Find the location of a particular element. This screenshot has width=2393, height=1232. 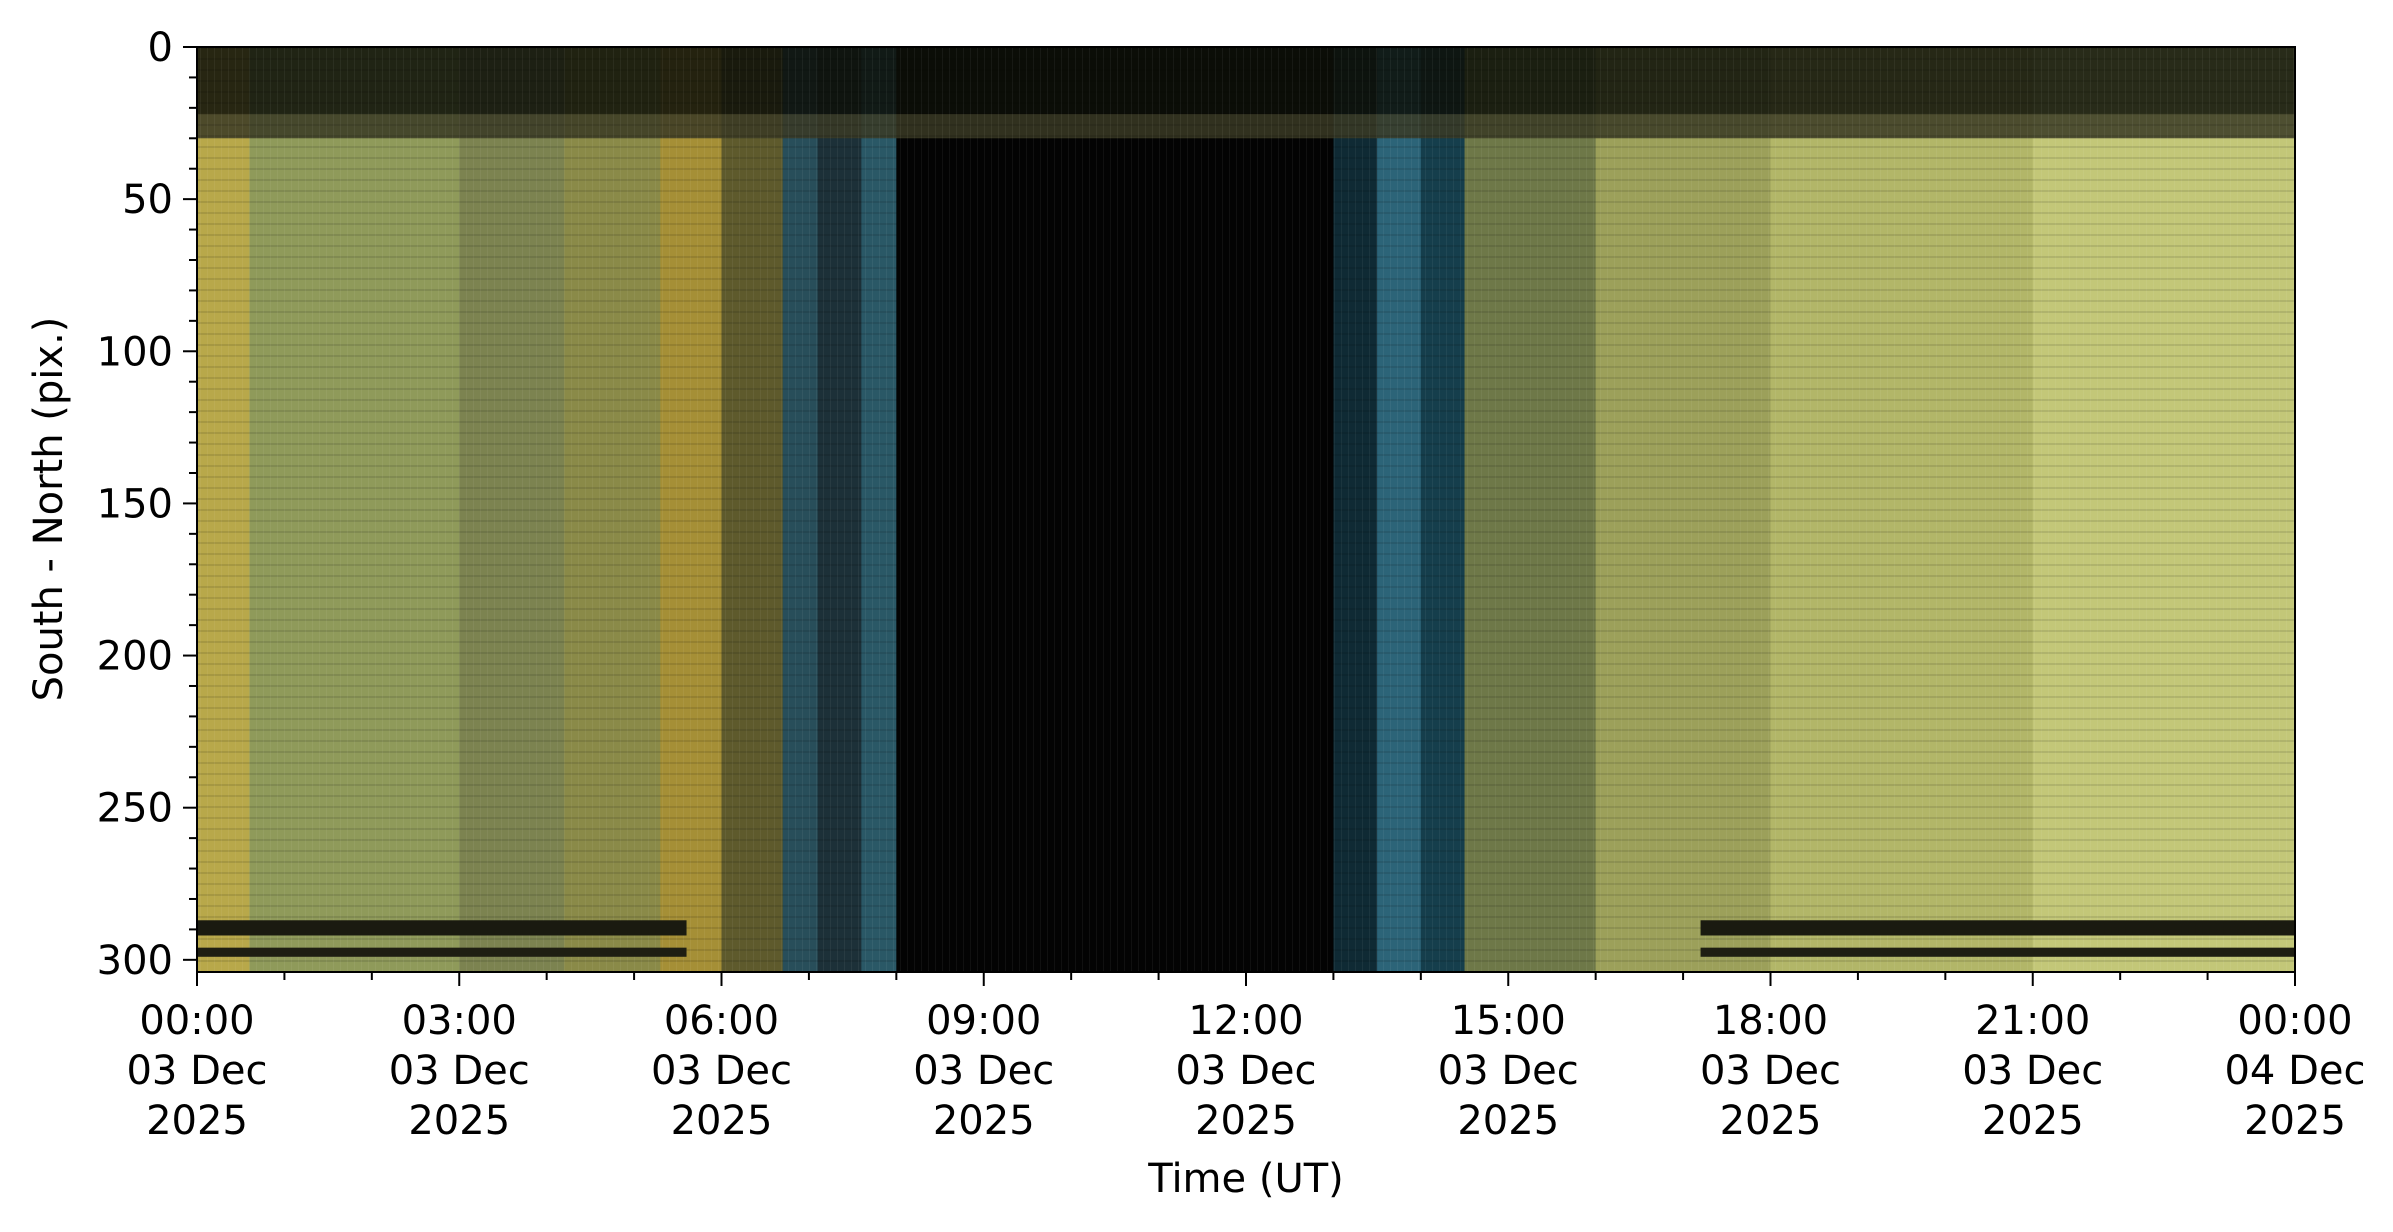

y-tick-label: 50 is located at coordinates (147, 200).